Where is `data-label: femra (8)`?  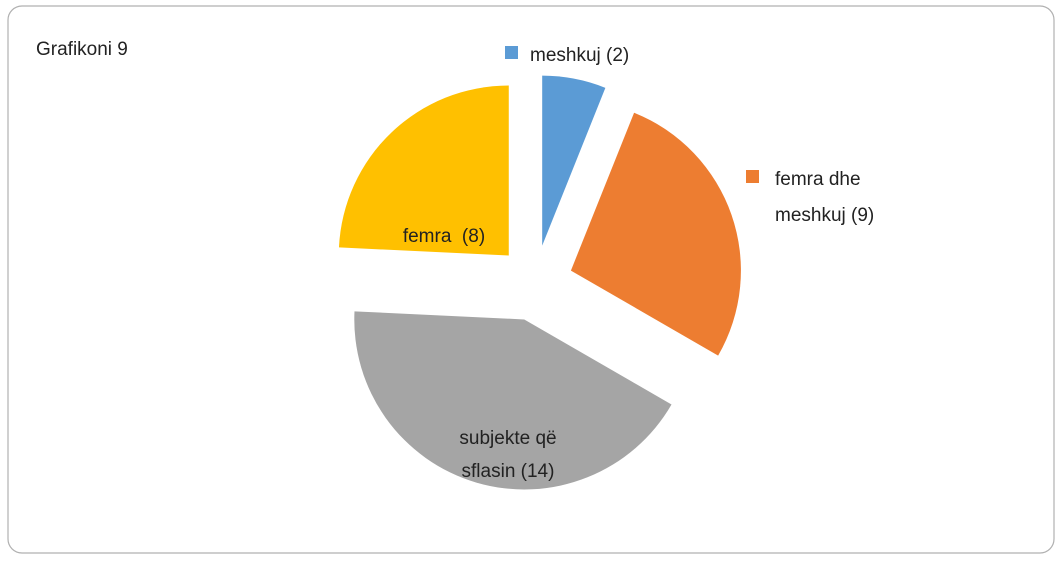 data-label: femra (8) is located at coordinates (444, 236).